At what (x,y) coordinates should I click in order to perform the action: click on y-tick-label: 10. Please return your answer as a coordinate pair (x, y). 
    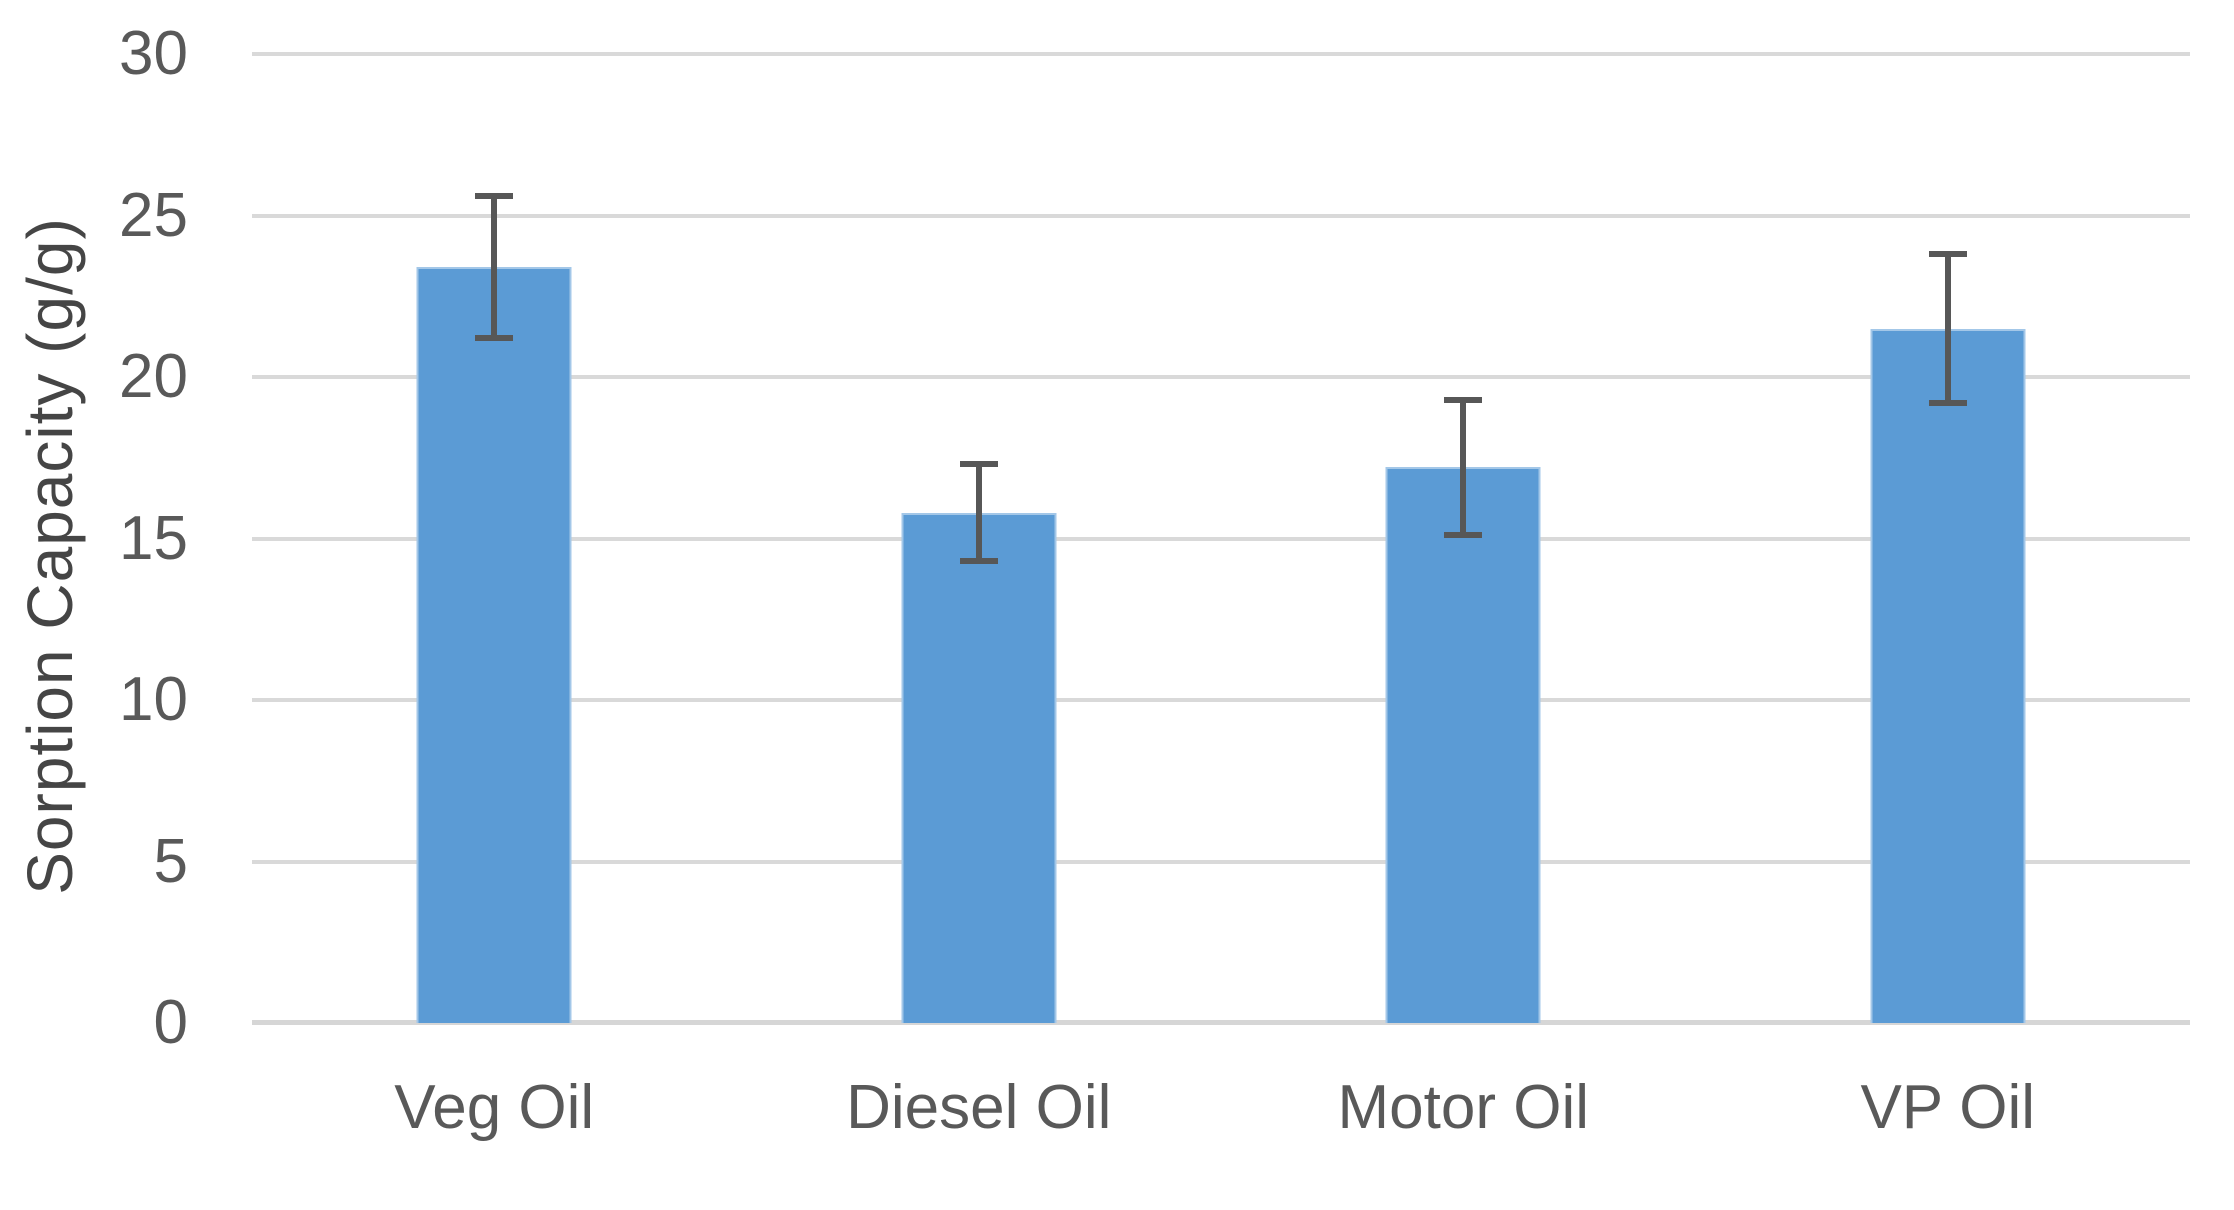
    Looking at the image, I should click on (153, 700).